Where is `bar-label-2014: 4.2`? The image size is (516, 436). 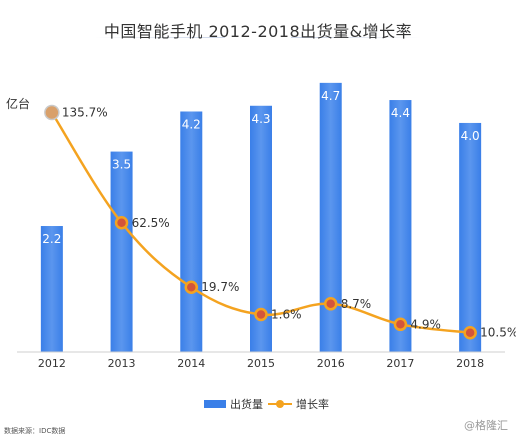
bar-label-2014: 4.2 is located at coordinates (191, 124).